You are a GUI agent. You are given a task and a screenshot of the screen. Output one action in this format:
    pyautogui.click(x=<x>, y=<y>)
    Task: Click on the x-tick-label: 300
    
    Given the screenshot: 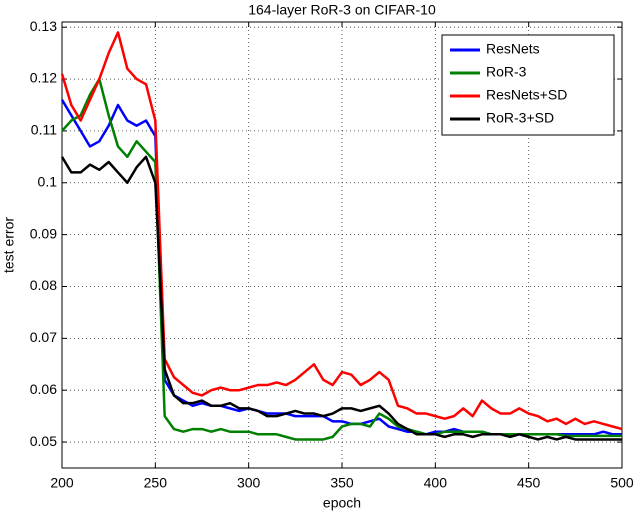 What is the action you would take?
    pyautogui.click(x=249, y=483)
    